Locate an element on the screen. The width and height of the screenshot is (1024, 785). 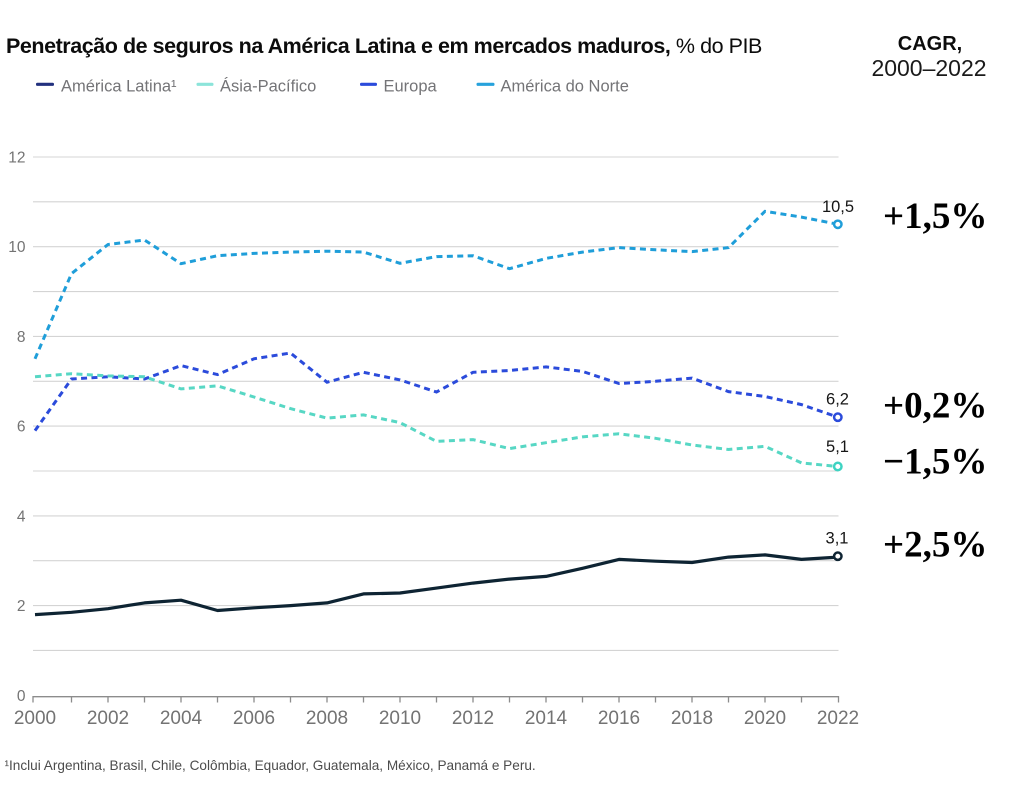
svg-text: 4 is located at coordinates (21, 516).